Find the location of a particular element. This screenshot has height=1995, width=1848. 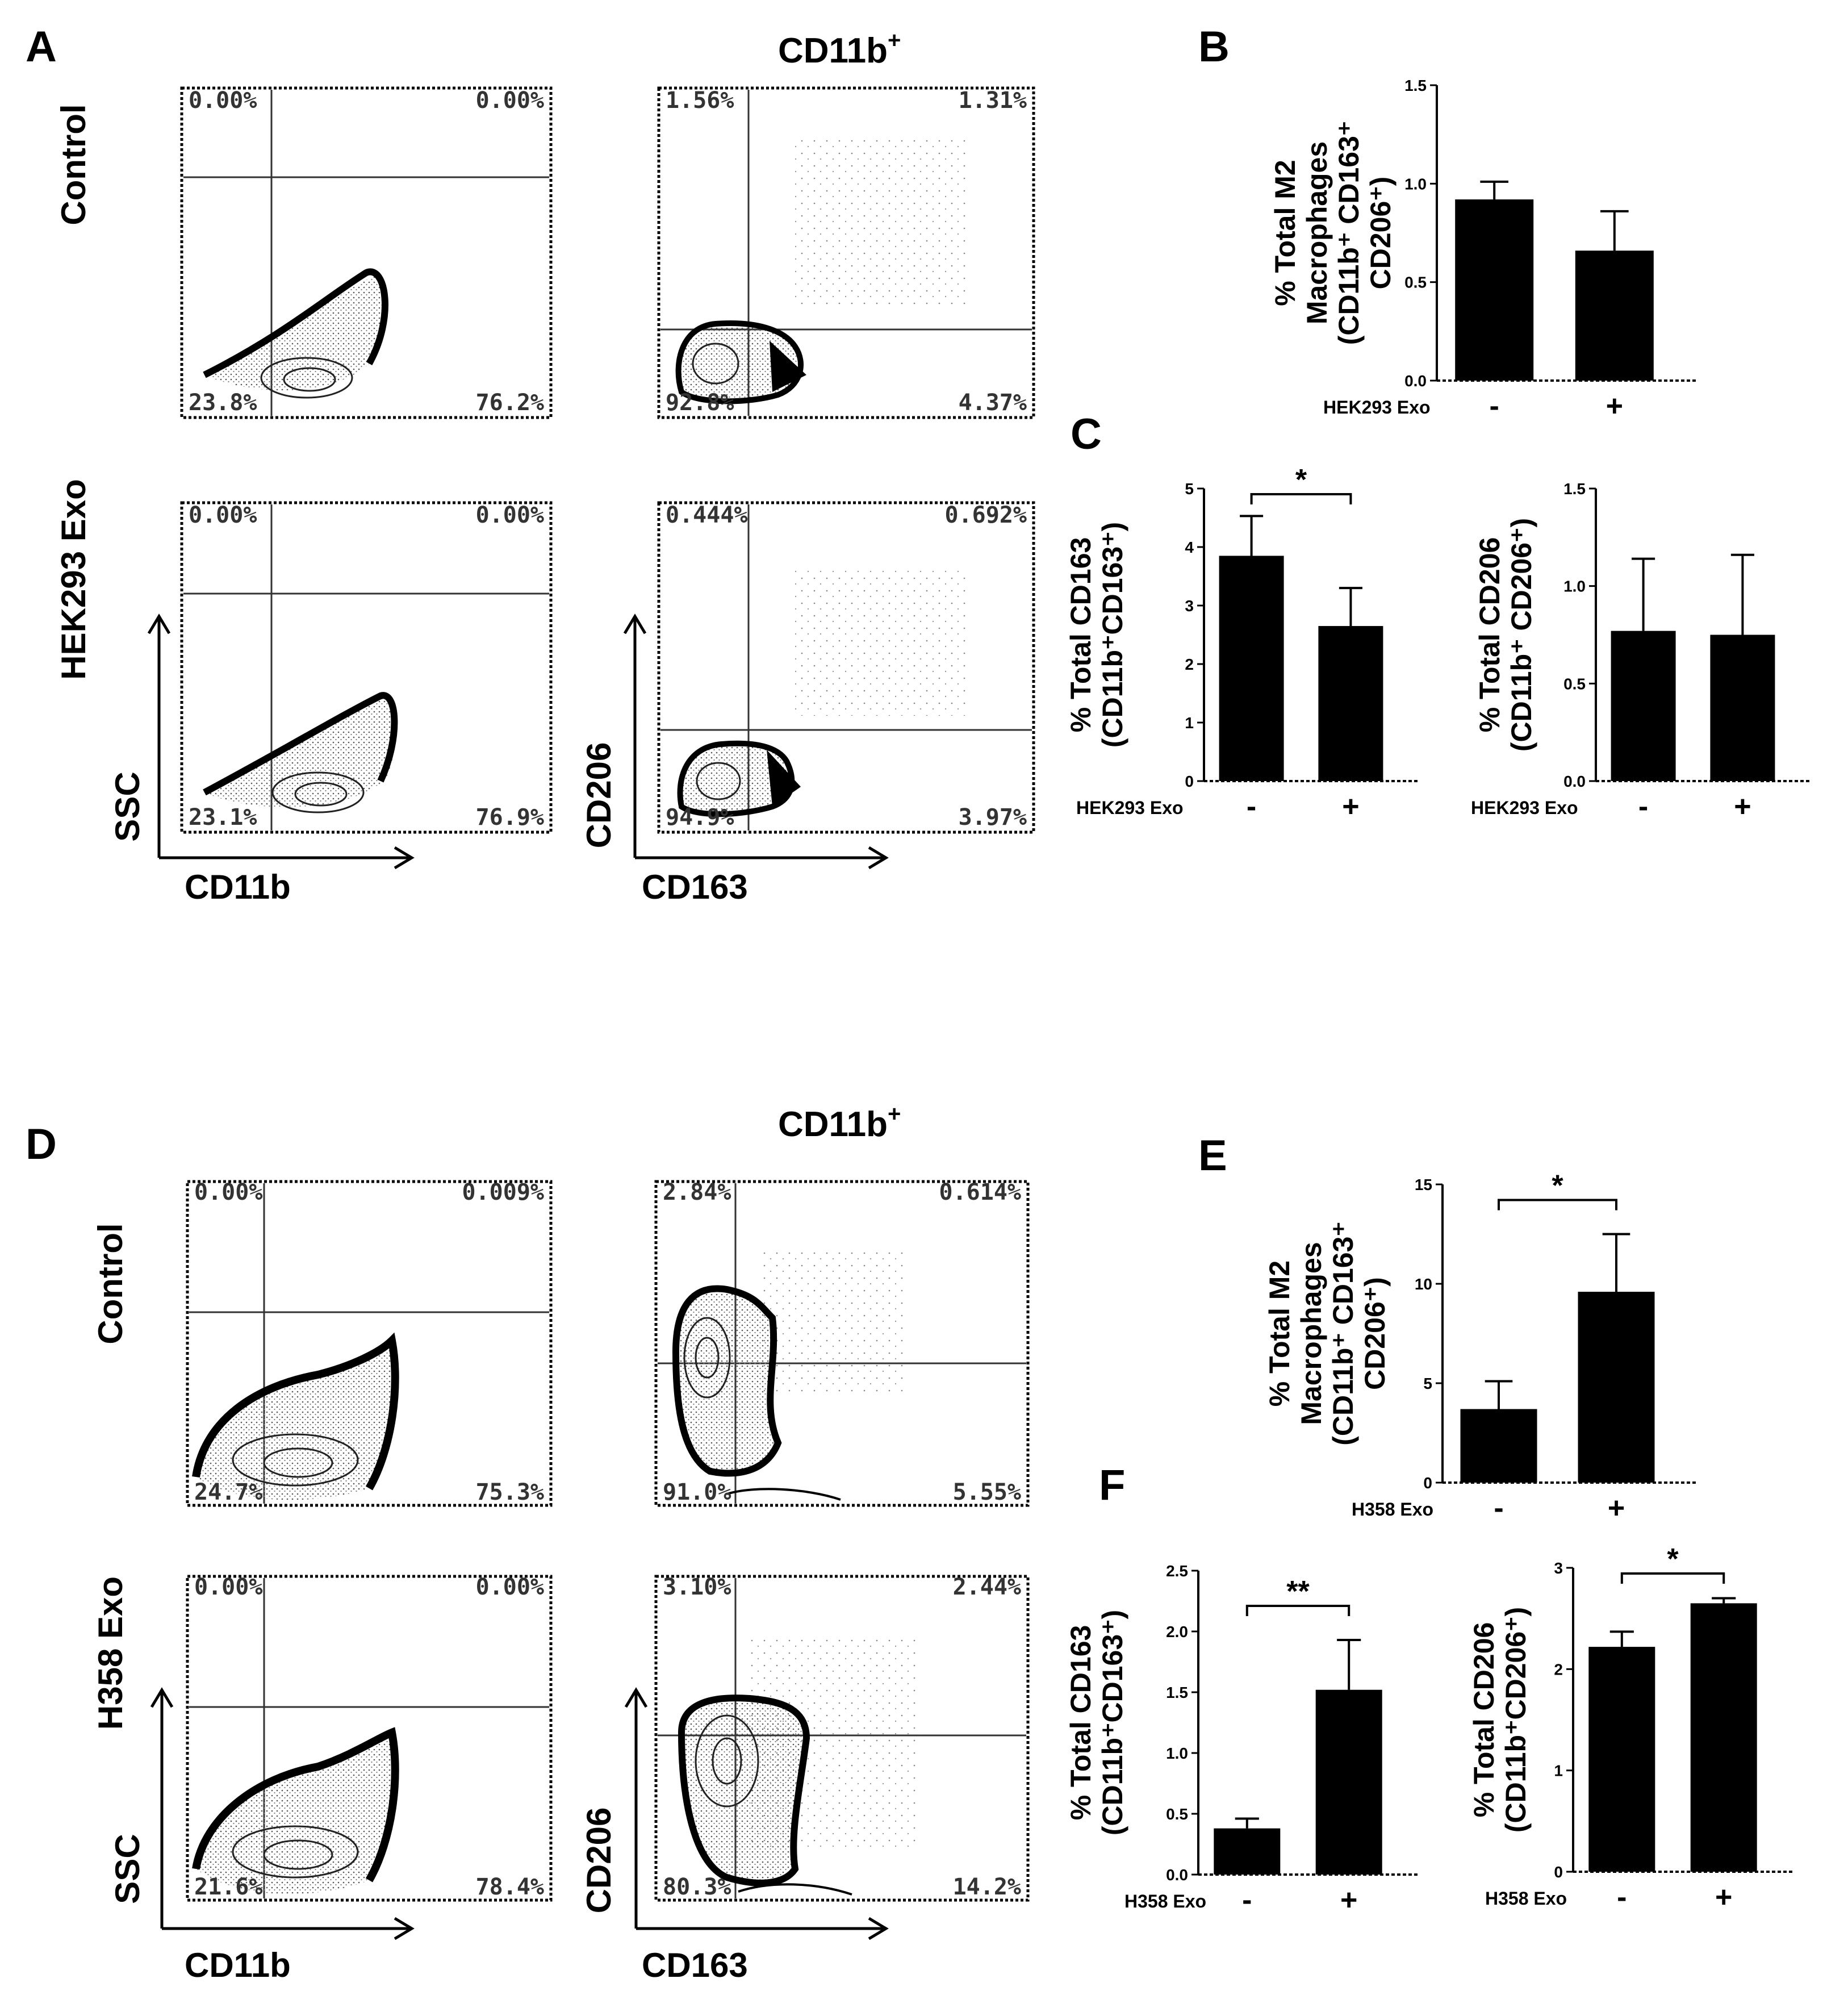

y-tick-label: 2 is located at coordinates (1558, 1669).